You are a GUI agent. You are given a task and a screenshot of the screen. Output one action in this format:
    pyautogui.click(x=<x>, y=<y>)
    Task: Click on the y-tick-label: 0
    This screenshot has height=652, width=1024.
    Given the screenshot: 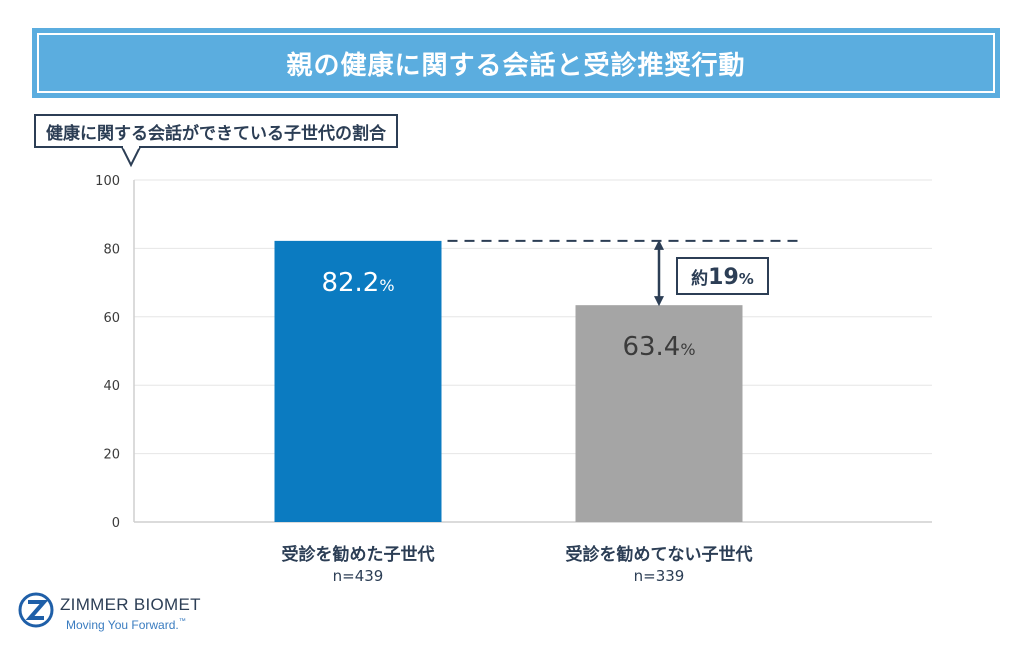 What is the action you would take?
    pyautogui.click(x=116, y=523)
    